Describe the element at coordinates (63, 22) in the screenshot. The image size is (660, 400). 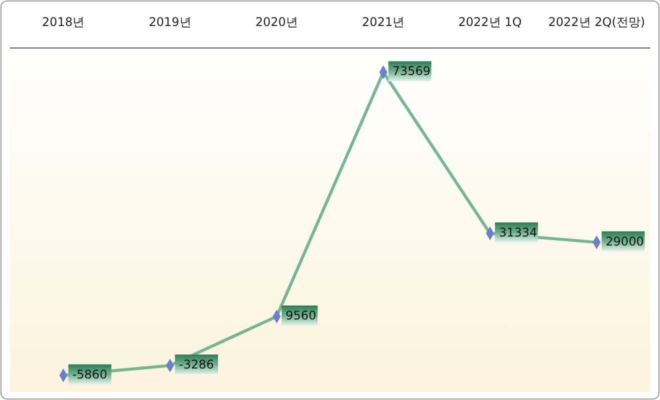
I see `x-tick-label: 2018년` at that location.